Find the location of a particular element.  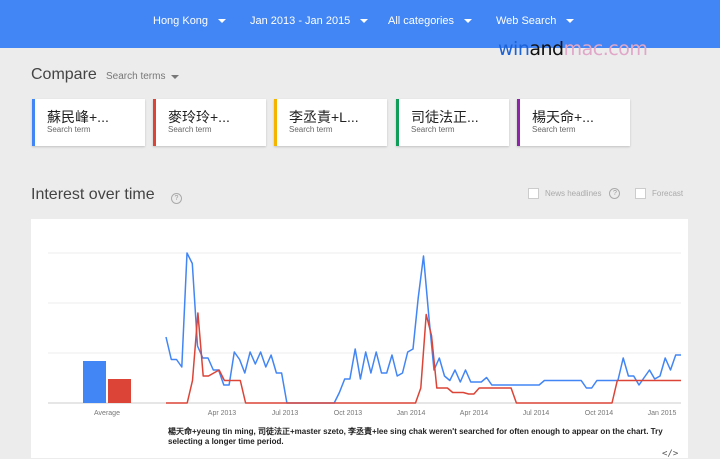

category-label: All categories is located at coordinates (421, 21).